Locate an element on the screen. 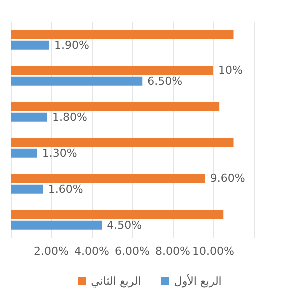 The height and width of the screenshot is (300, 300). x-tick-label: 8.00% is located at coordinates (173, 251).